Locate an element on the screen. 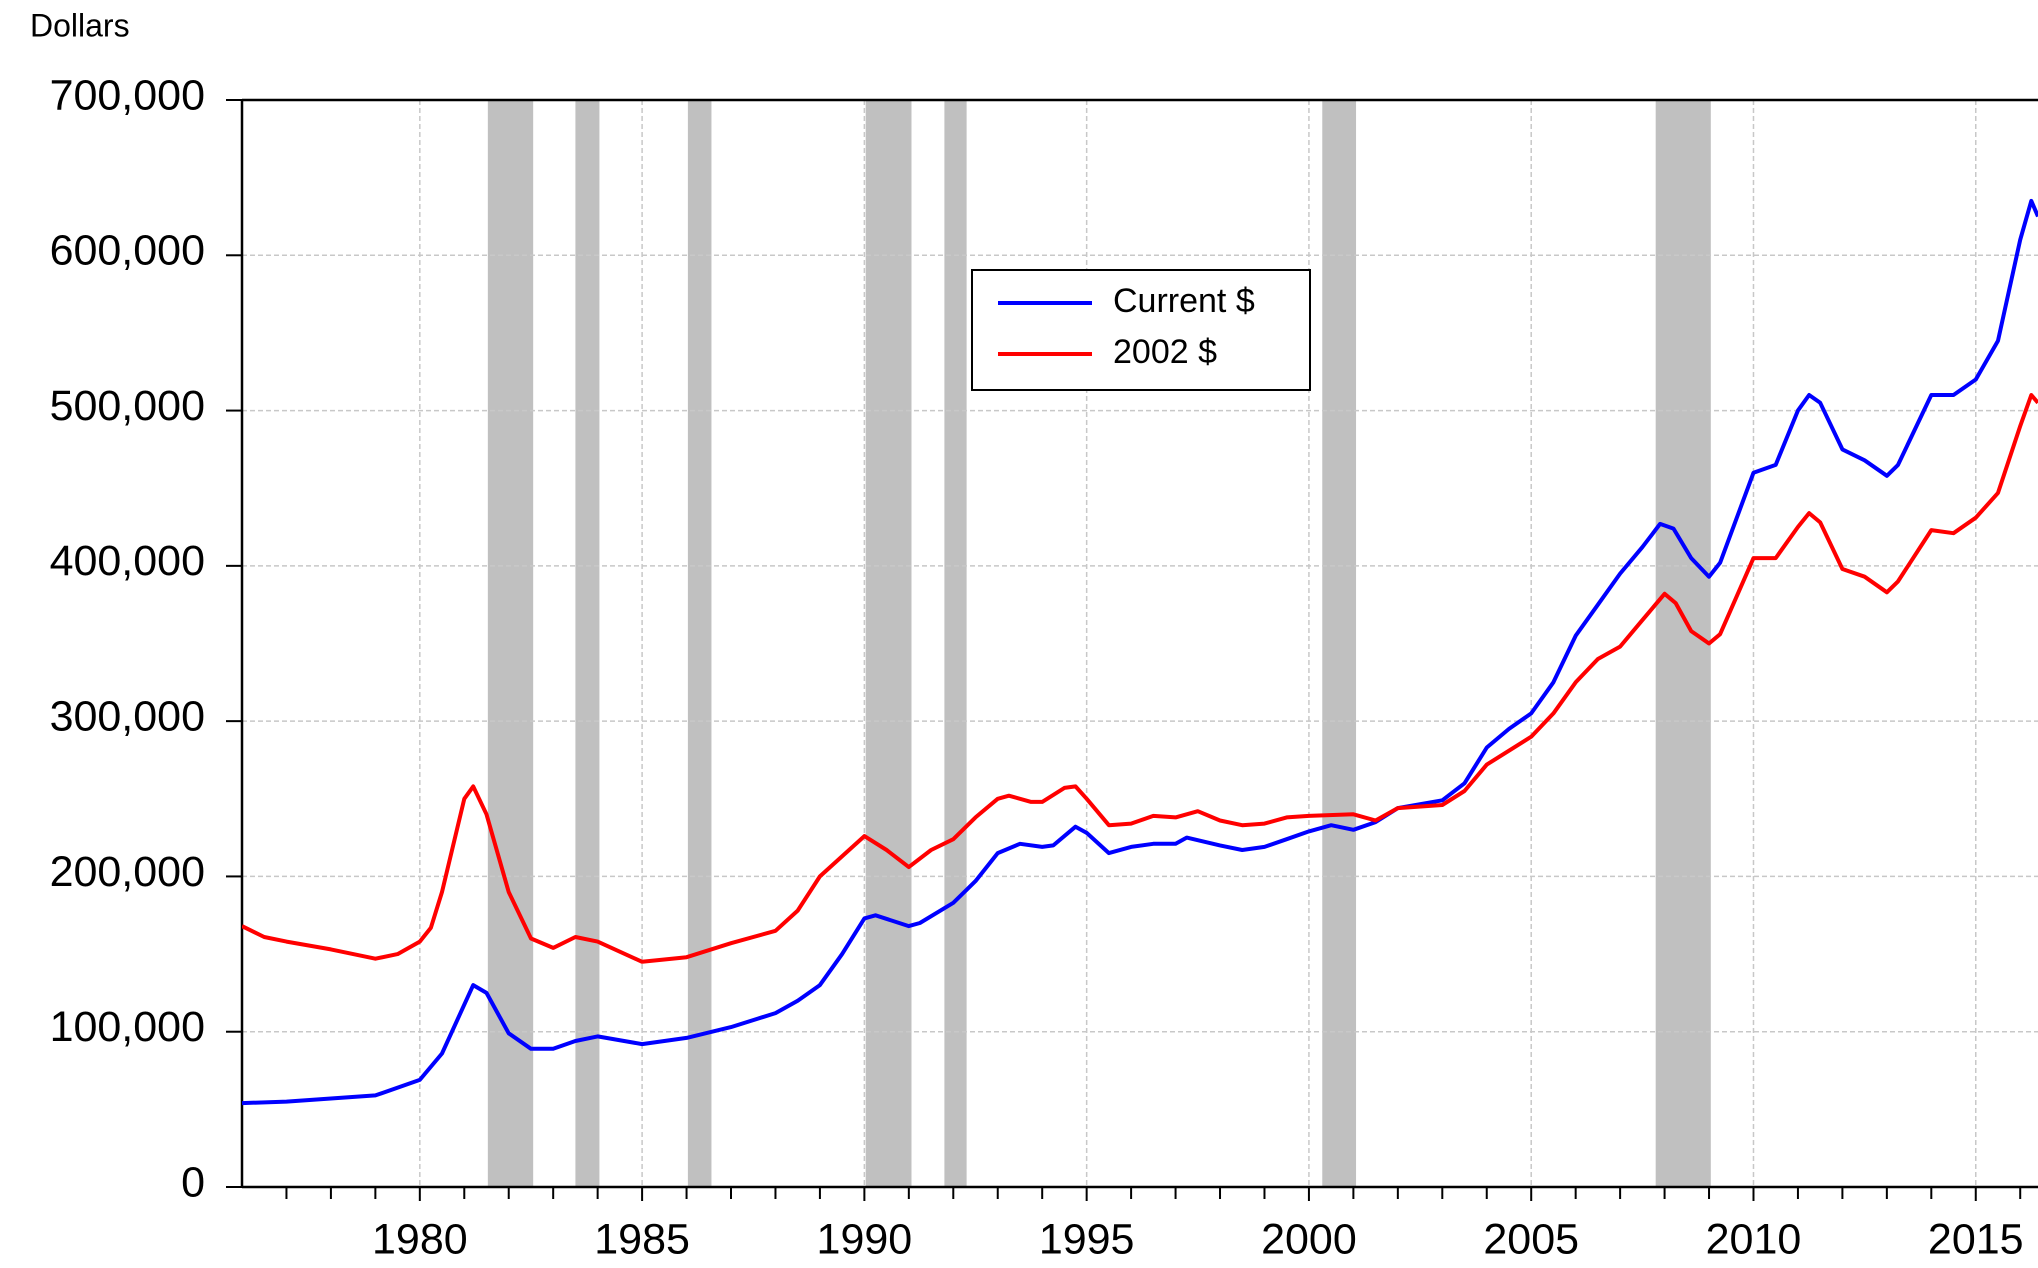 This screenshot has width=2038, height=1268. x-tick-label: 1980 is located at coordinates (420, 1239).